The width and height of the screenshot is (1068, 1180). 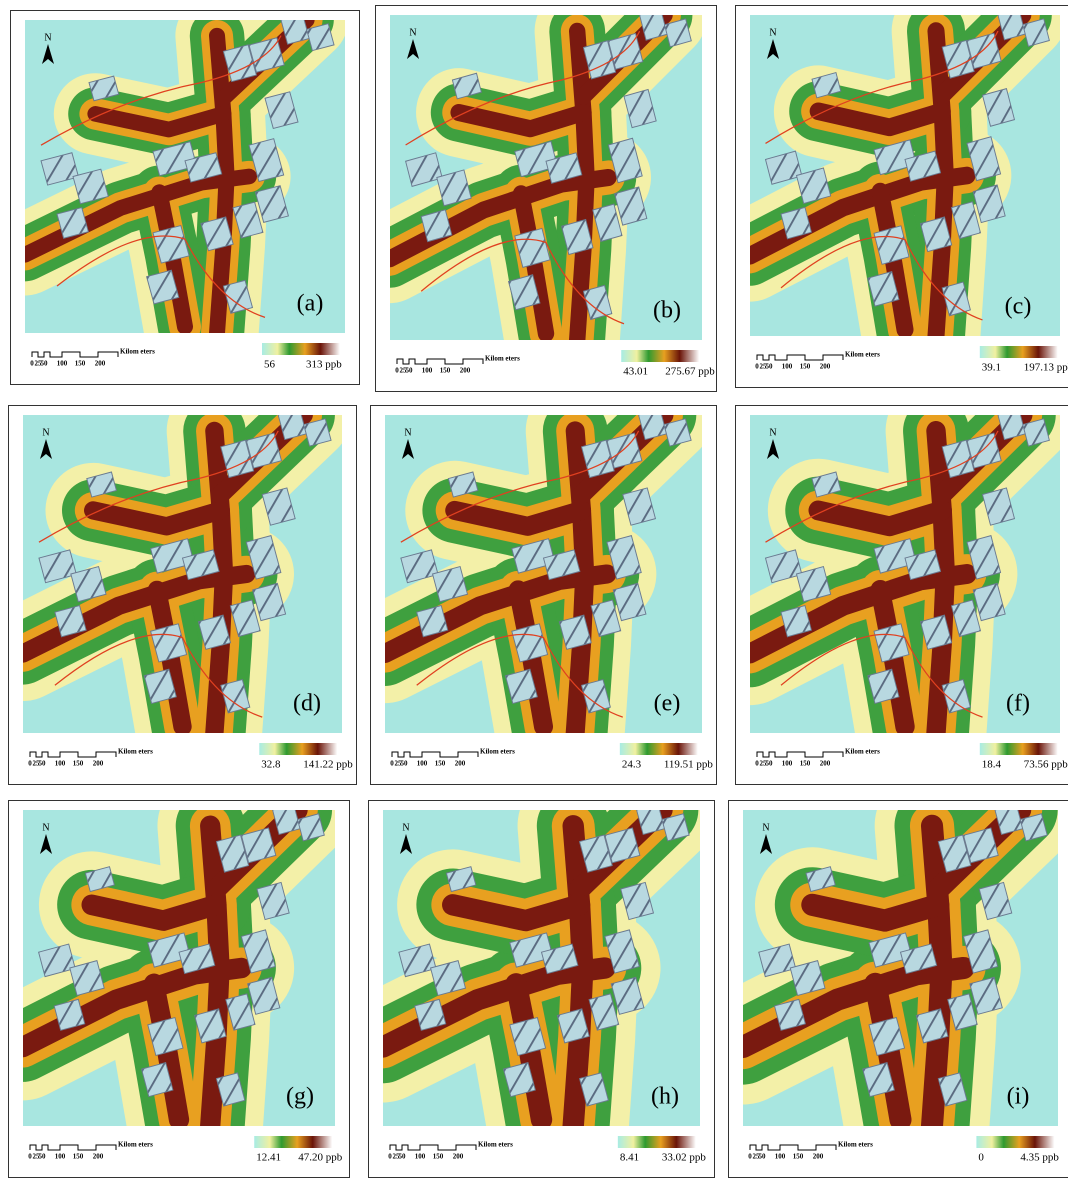 What do you see at coordinates (667, 311) in the screenshot?
I see `panel-label: (b)` at bounding box center [667, 311].